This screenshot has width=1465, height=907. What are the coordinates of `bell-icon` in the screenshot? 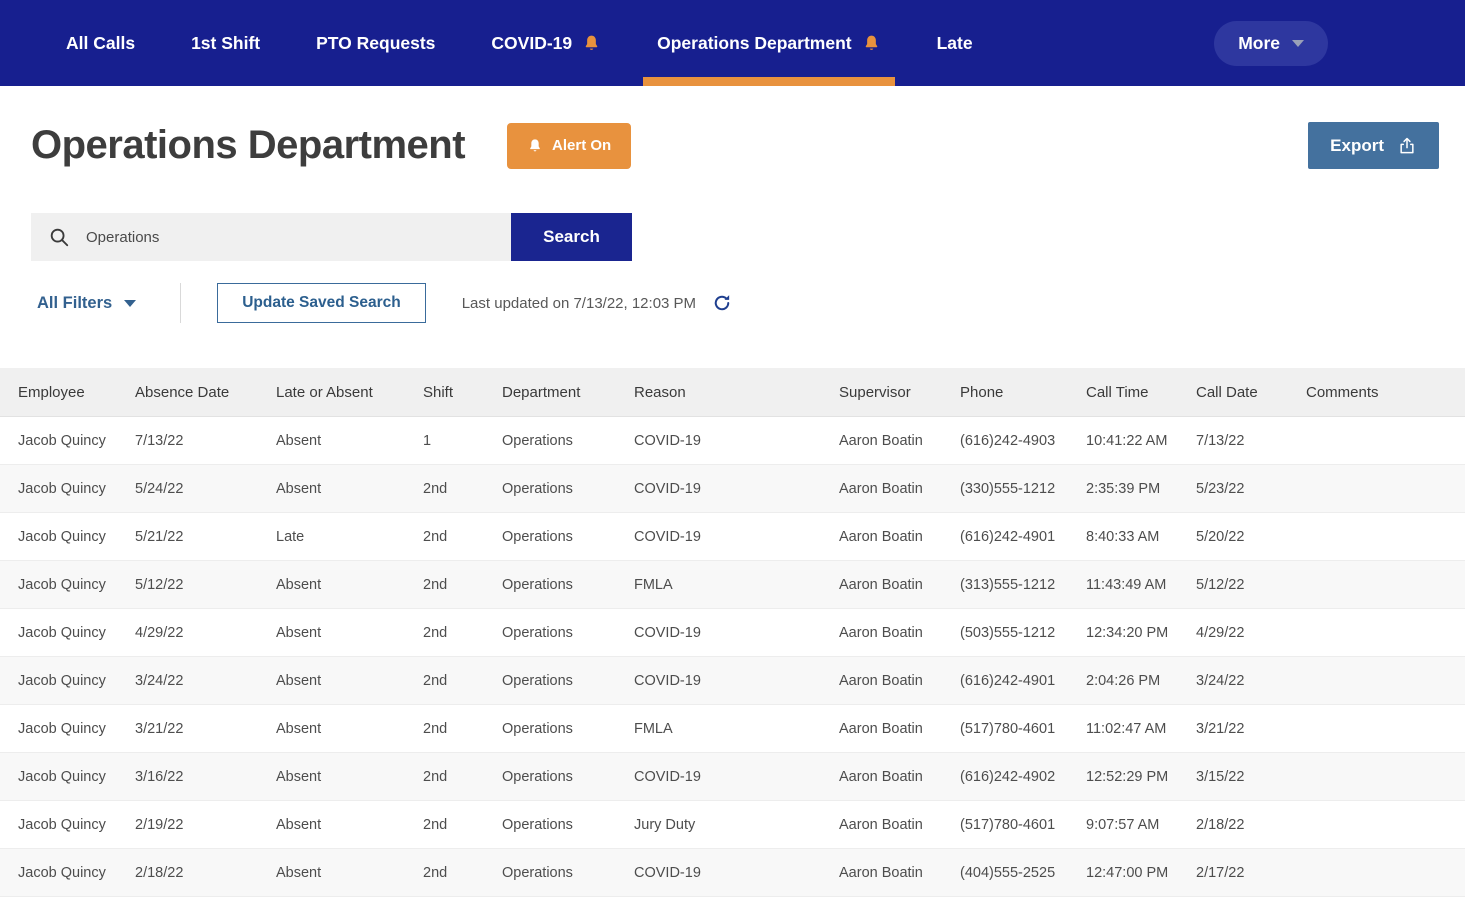 It's located at (535, 144).